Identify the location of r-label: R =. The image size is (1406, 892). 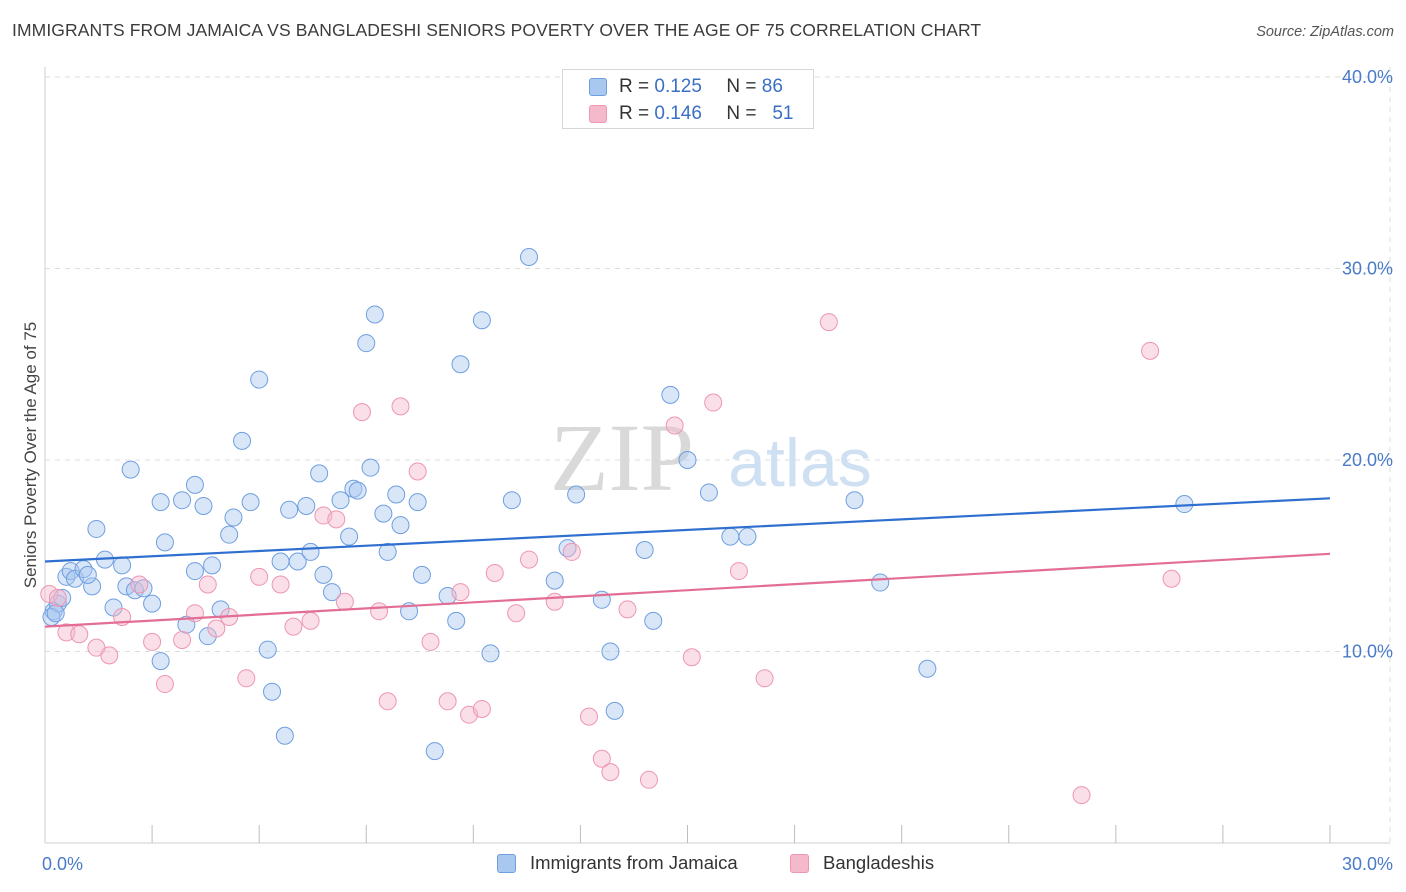
(634, 86).